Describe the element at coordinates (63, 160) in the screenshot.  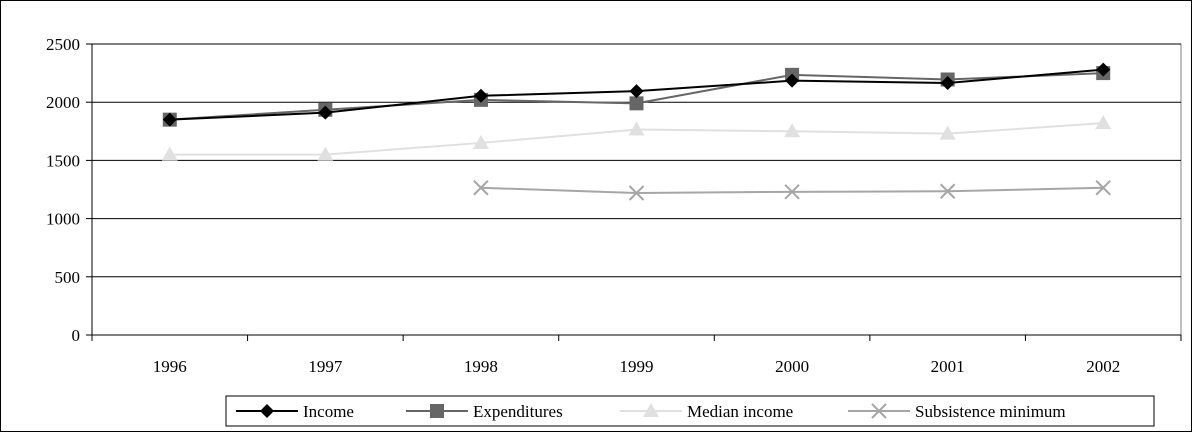
I see `y-tick-label: 1500` at that location.